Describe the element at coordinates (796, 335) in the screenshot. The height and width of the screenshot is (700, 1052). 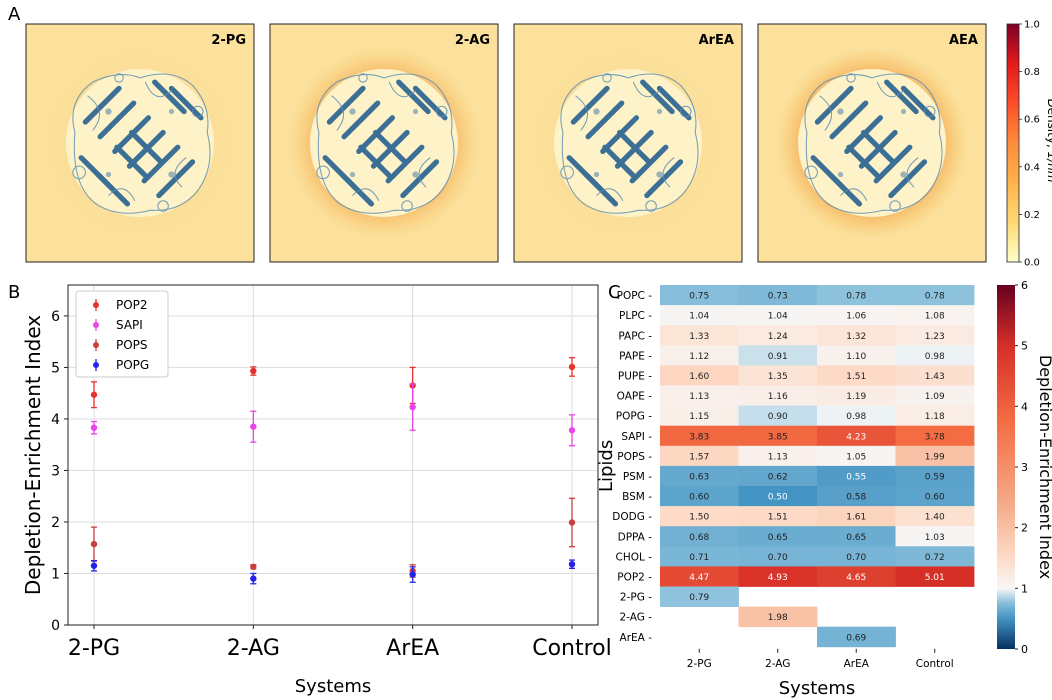
I see `heatmap-row-papc: PAPC - 1.33 1.24 1.32 1.23` at that location.